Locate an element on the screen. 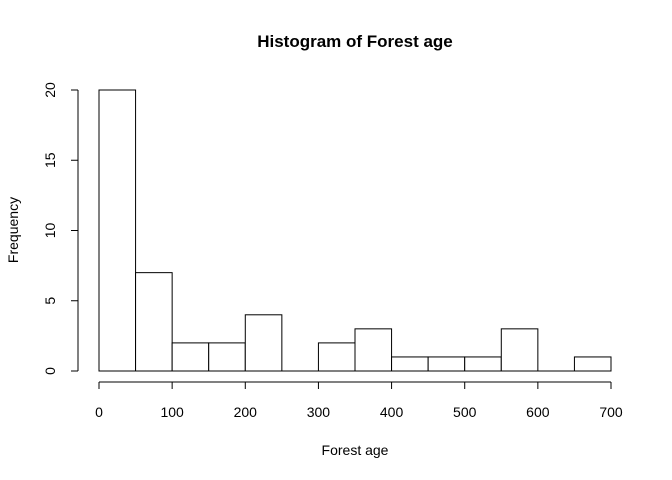 Image resolution: width=672 pixels, height=480 pixels. y-axis: 0 5 10 15 20 is located at coordinates (60, 228).